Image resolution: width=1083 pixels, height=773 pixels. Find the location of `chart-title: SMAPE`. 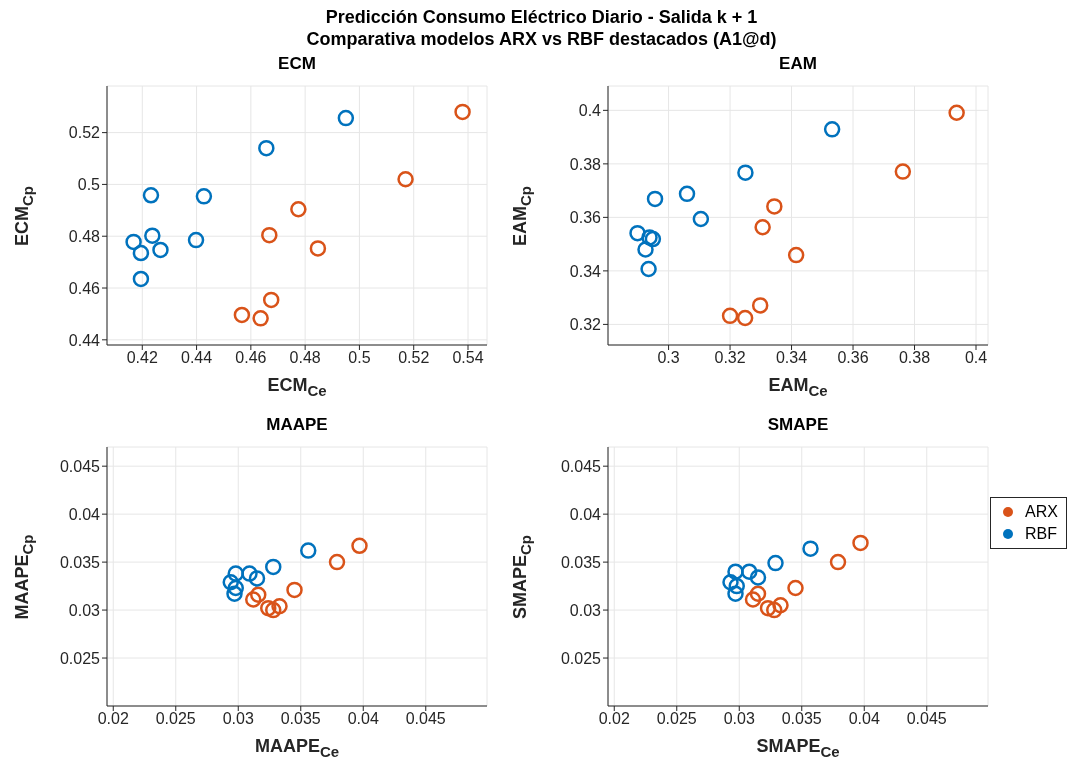

chart-title: SMAPE is located at coordinates (798, 425).